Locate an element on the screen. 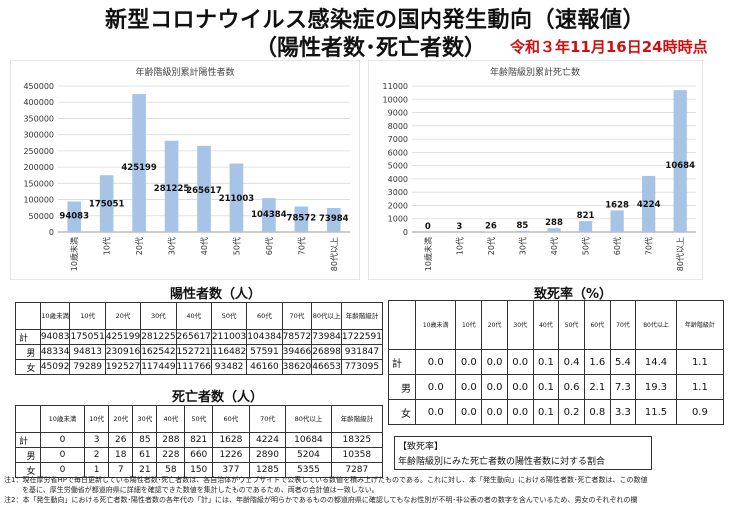  column-header: 80代以上 is located at coordinates (308, 419).